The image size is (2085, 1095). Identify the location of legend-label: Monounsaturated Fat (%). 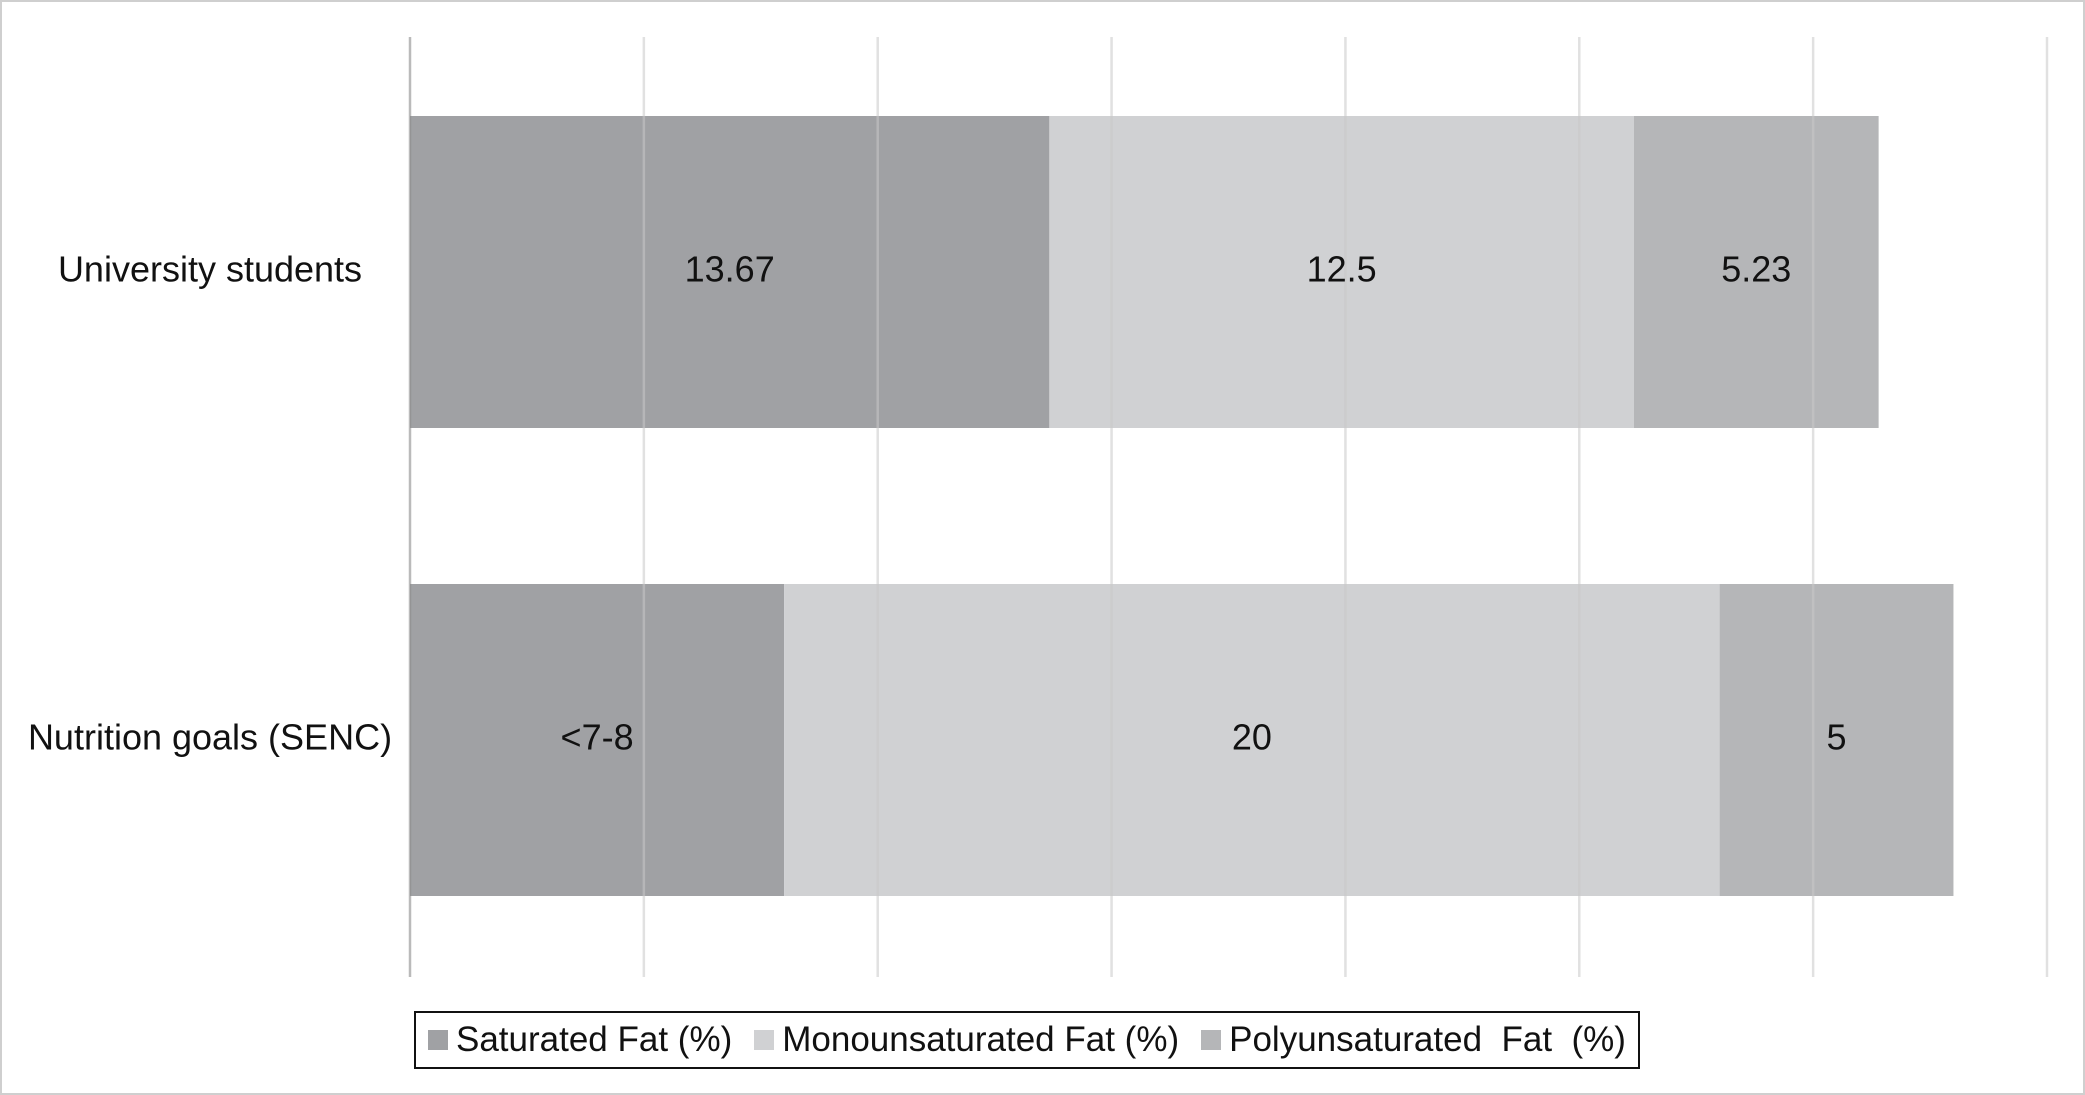
(981, 1039).